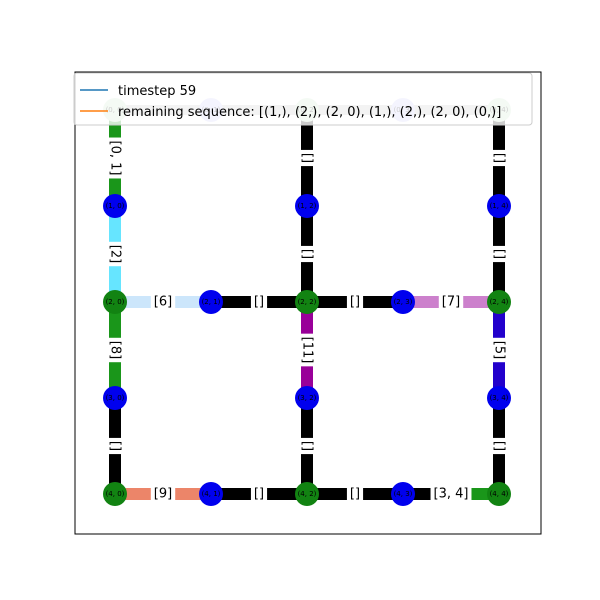 The image size is (600, 600). I want to click on edge-label: [6], so click(163, 302).